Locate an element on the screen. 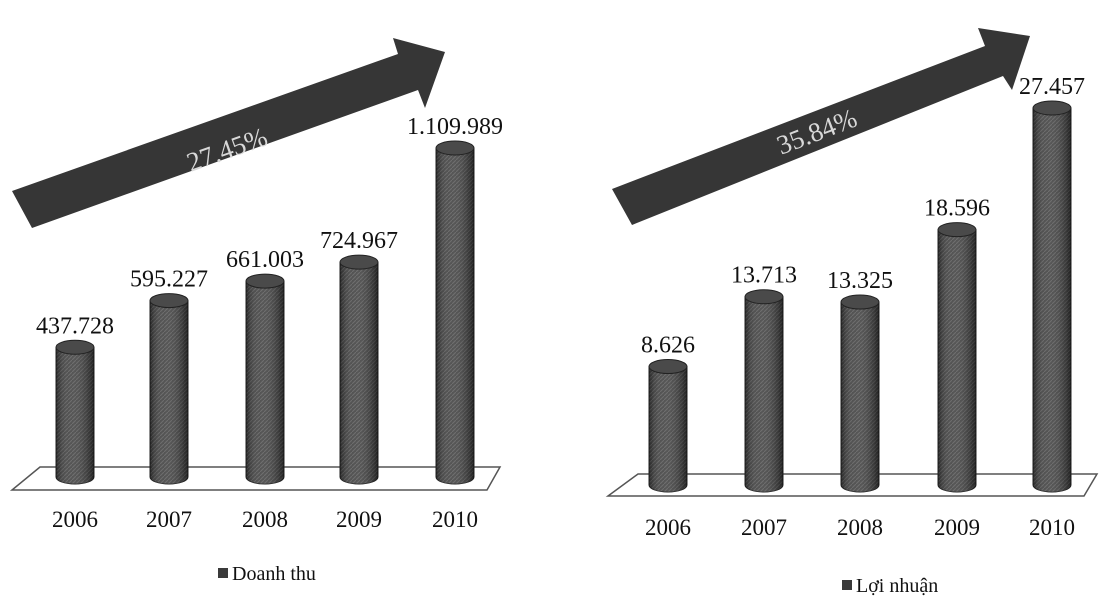  legend-label: Lợi nhuận is located at coordinates (897, 586).